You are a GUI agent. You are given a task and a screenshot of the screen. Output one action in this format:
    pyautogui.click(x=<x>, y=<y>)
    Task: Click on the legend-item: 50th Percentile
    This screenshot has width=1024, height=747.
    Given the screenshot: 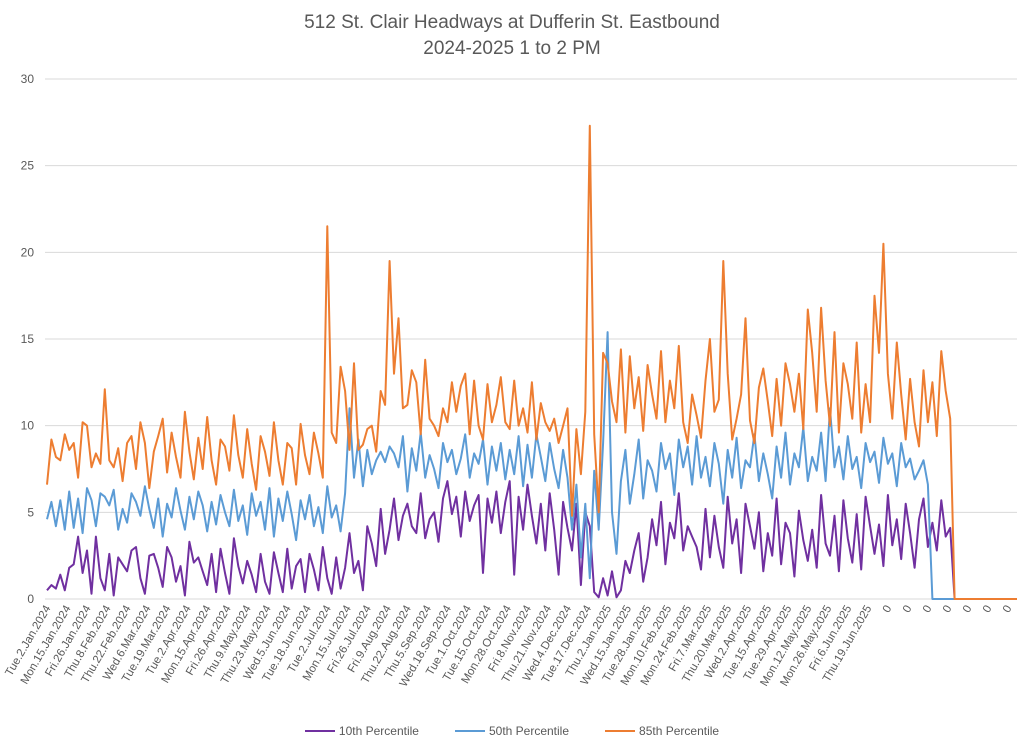 What is the action you would take?
    pyautogui.click(x=512, y=731)
    